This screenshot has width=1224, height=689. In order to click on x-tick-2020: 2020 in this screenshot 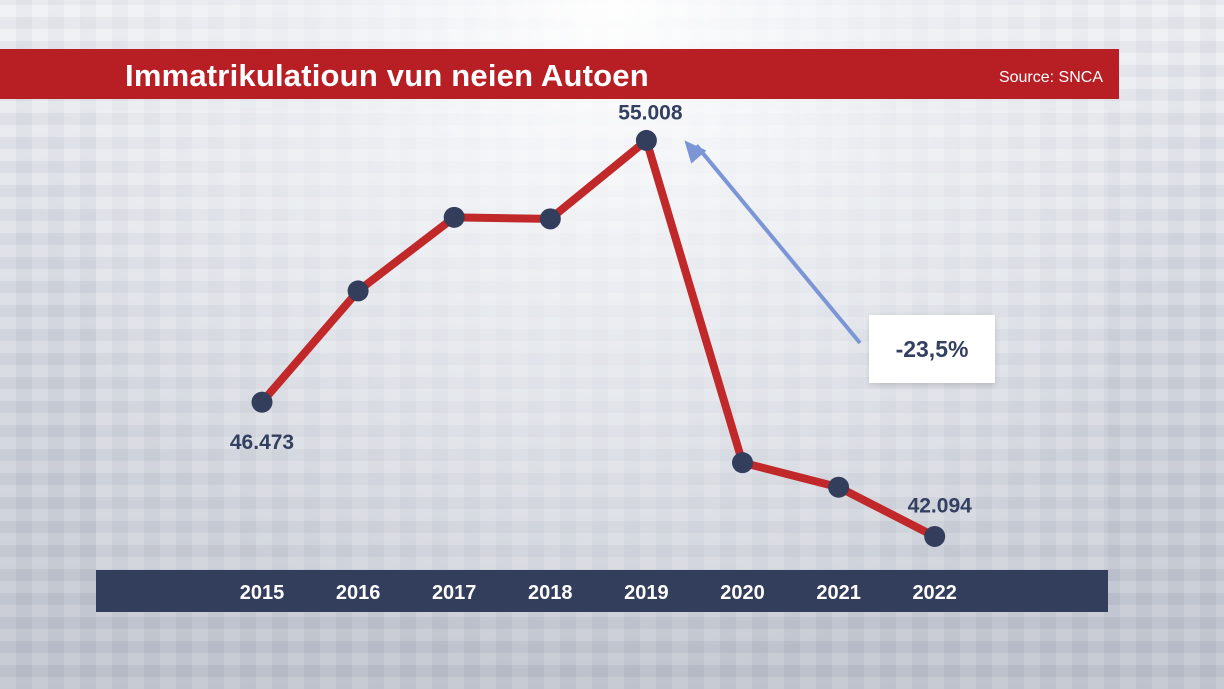, I will do `click(742, 593)`.